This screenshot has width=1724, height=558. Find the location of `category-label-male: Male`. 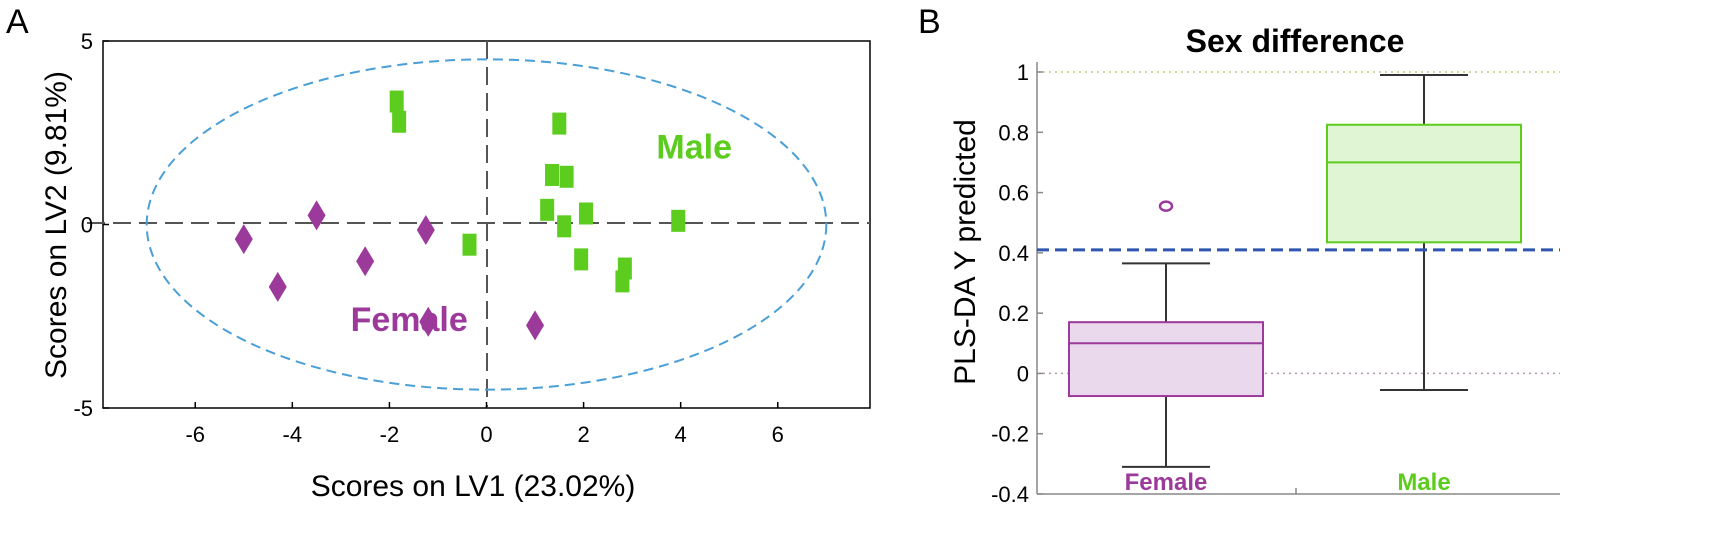

category-label-male: Male is located at coordinates (1423, 482).